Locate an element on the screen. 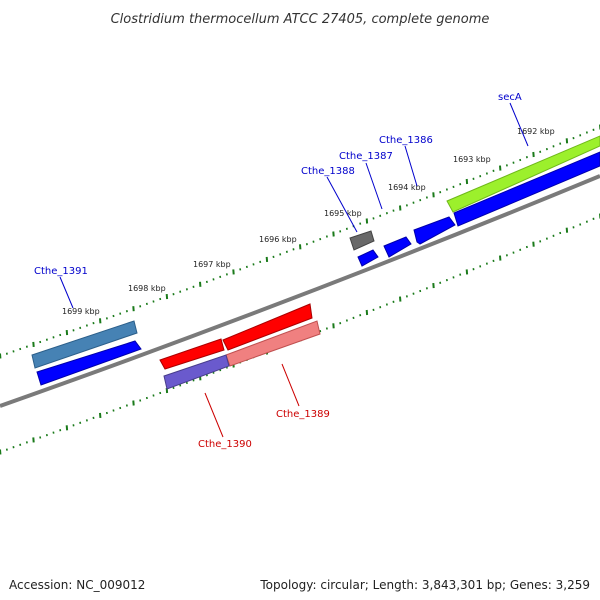 Image resolution: width=600 pixels, height=600 pixels. gene-label-cthe1389: Cthe_1389 is located at coordinates (303, 414).